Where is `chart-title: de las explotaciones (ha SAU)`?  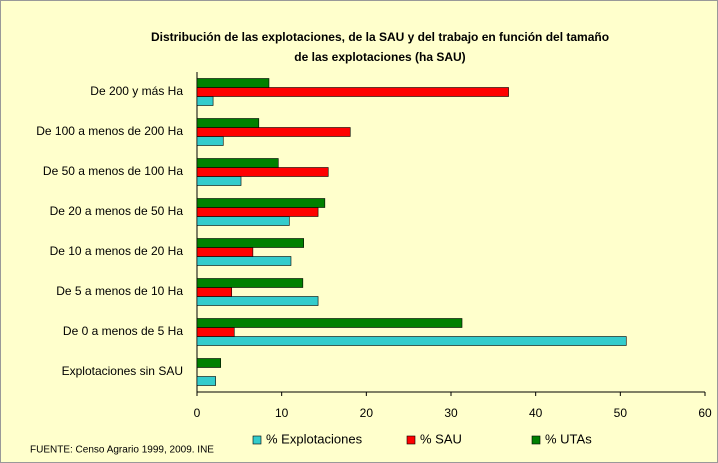
chart-title: de las explotaciones (ha SAU) is located at coordinates (379, 57).